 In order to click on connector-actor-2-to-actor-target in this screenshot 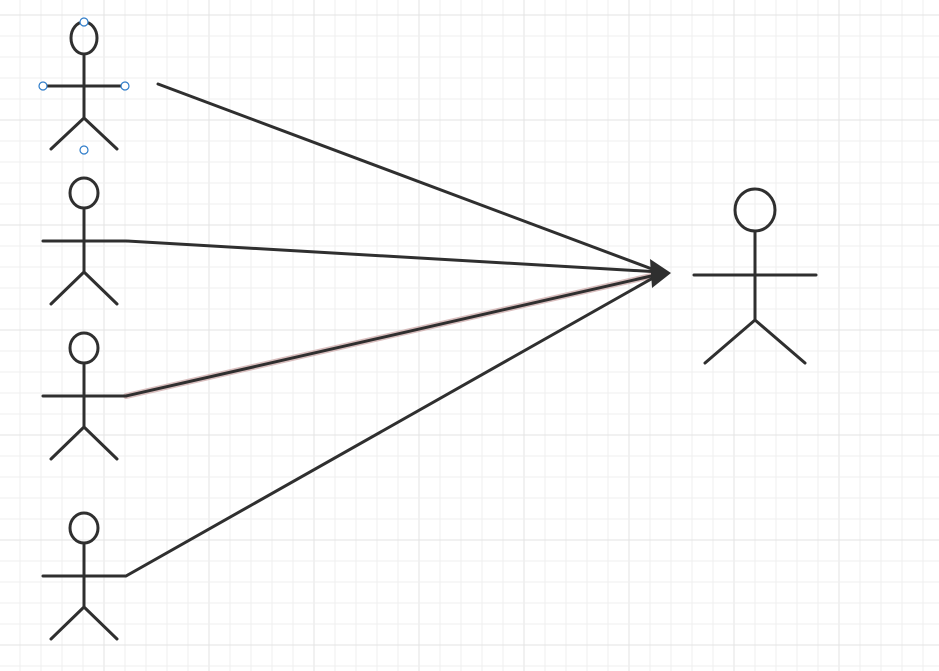, I will do `click(393, 256)`.